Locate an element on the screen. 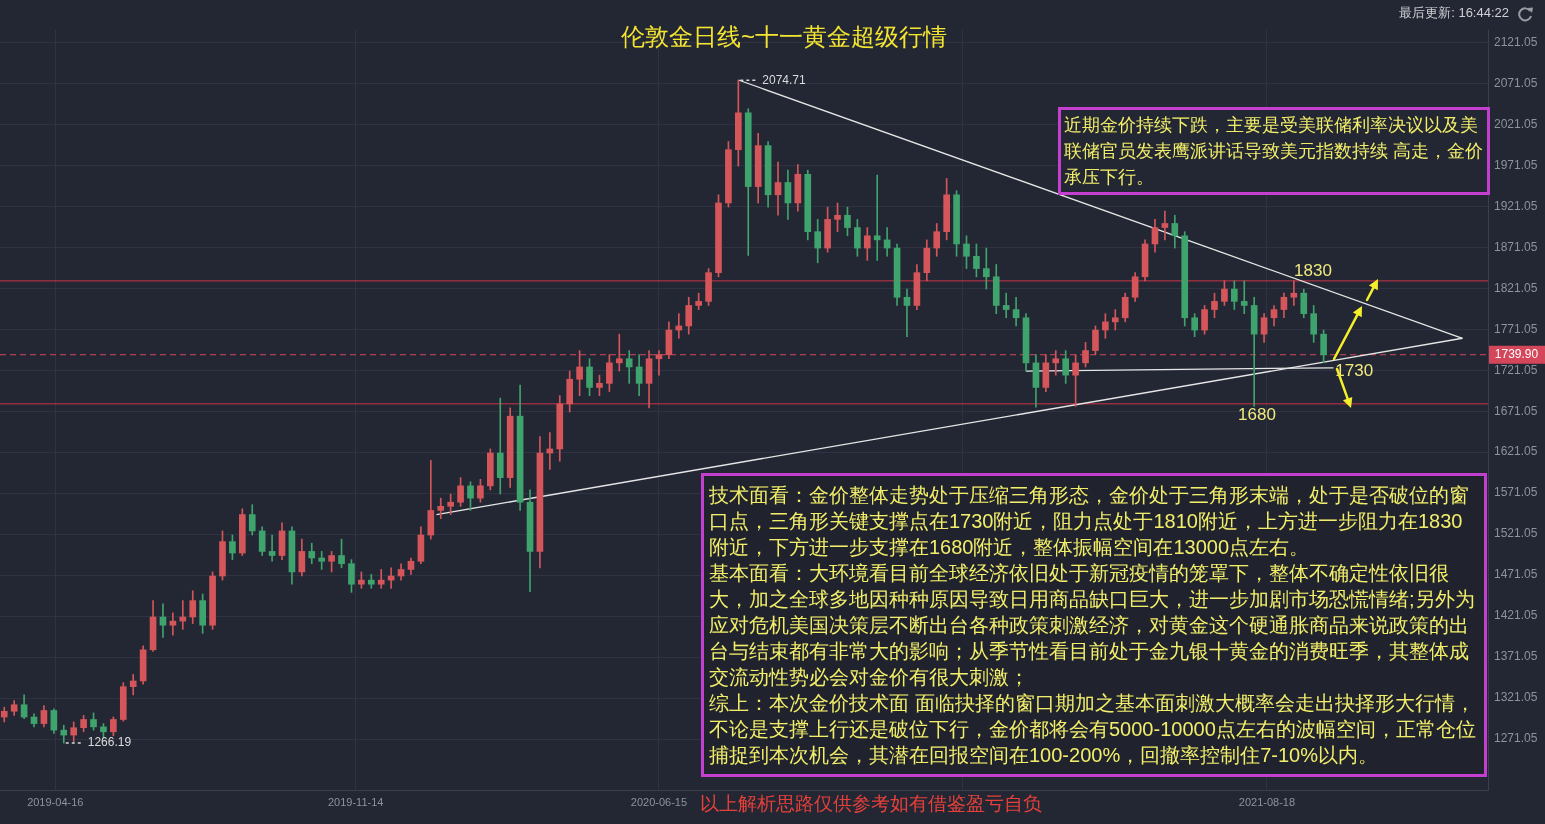  y-tick-label: 1821.05 is located at coordinates (1516, 287).